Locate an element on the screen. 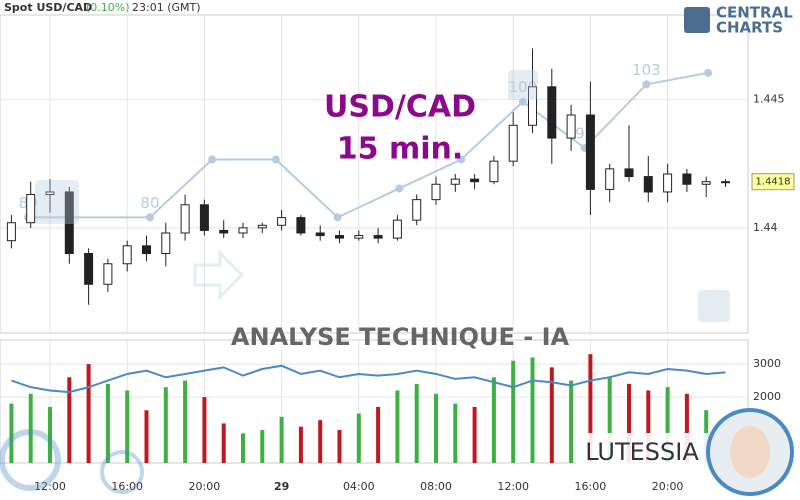 This screenshot has width=800, height=500. overlay-title: USD/CAD is located at coordinates (400, 107).